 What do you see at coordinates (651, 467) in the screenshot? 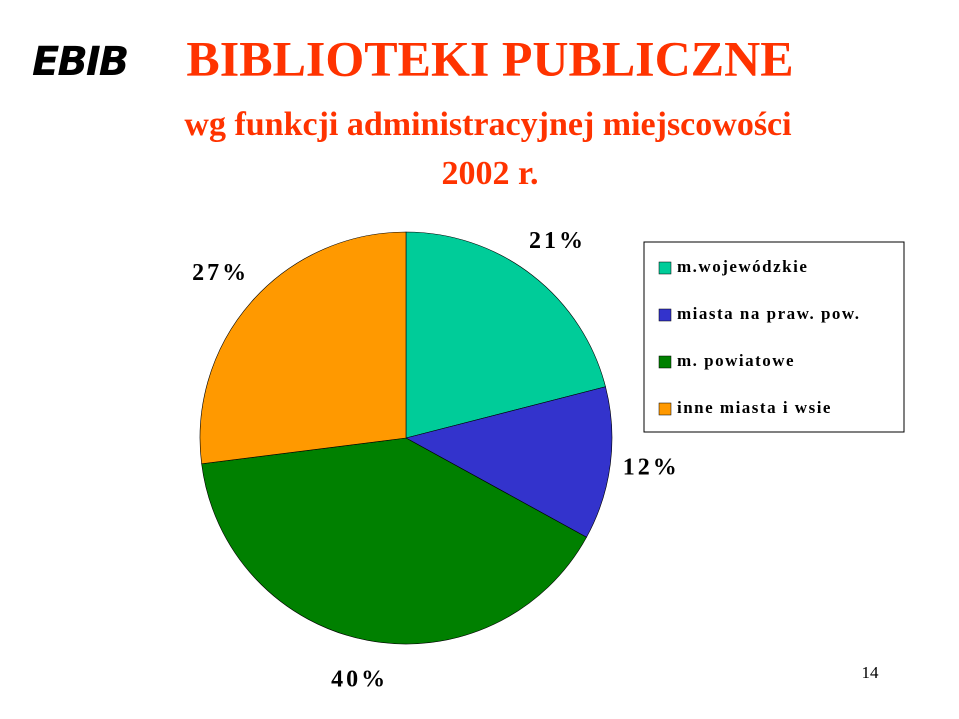
I see `data-label: 12%` at bounding box center [651, 467].